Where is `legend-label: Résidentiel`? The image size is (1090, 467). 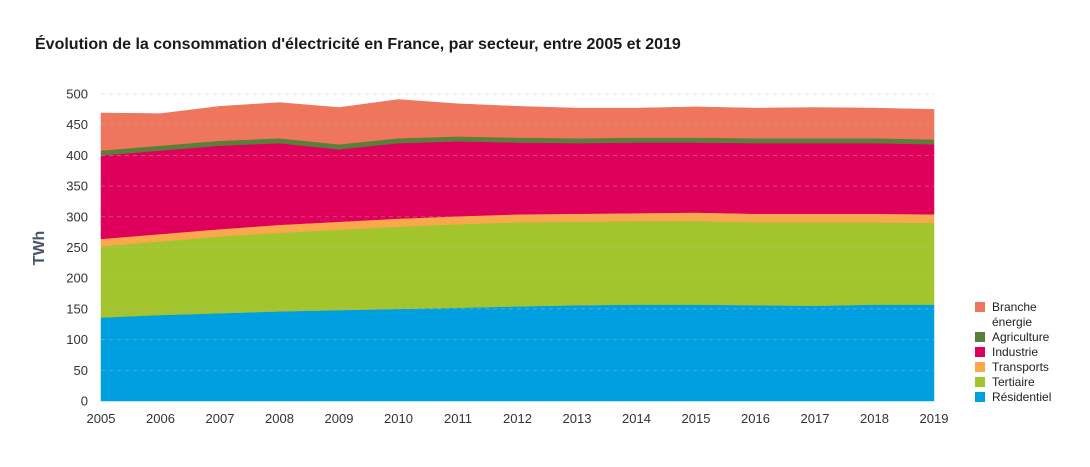
legend-label: Résidentiel is located at coordinates (1022, 397).